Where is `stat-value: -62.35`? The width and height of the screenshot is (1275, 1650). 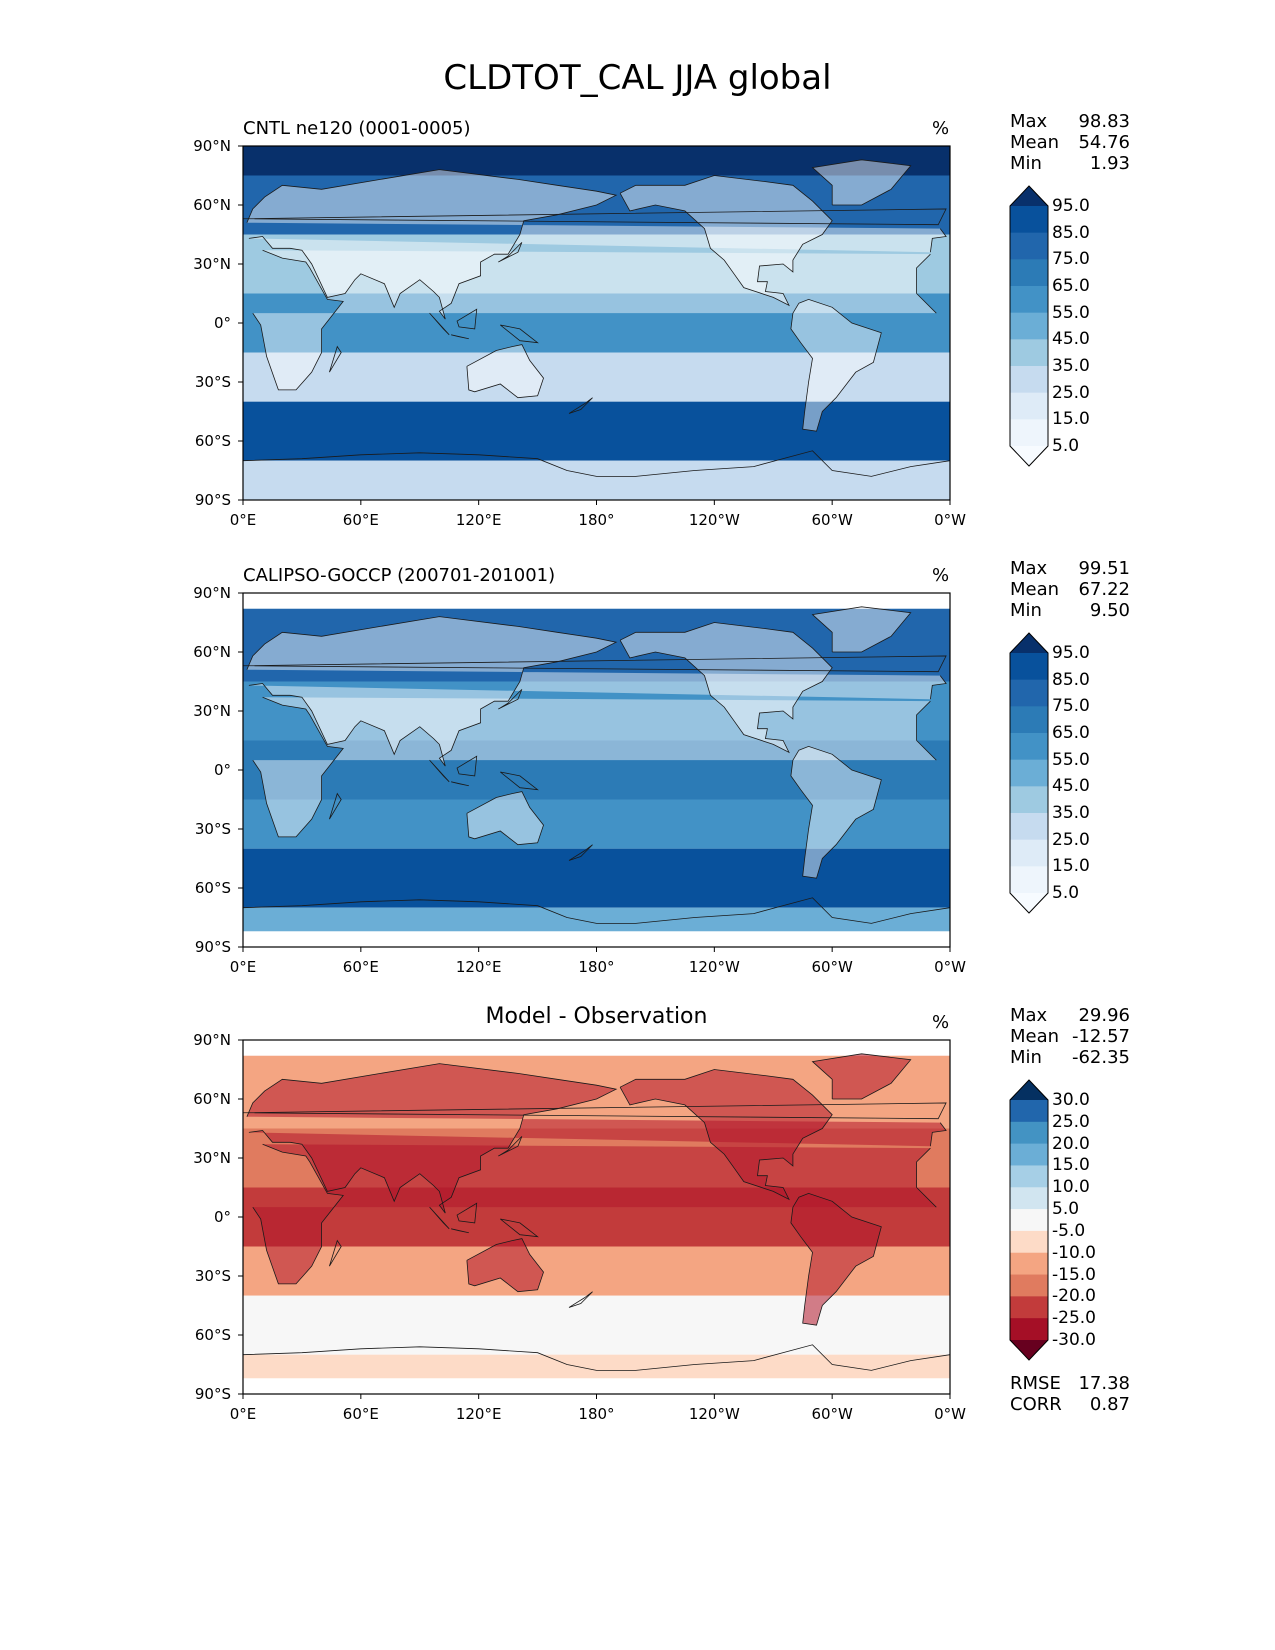
stat-value: -62.35 is located at coordinates (1100, 1057).